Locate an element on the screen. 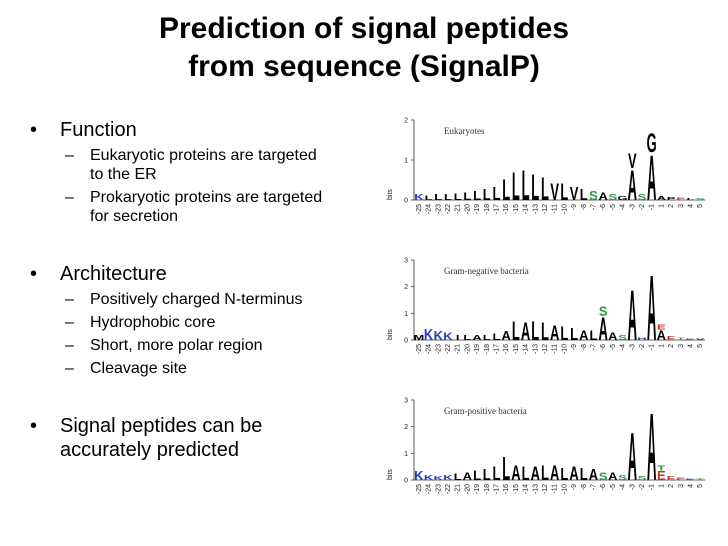 The width and height of the screenshot is (728, 546). sub-bullet-polar-region: – Short, more polar region is located at coordinates (180, 345).